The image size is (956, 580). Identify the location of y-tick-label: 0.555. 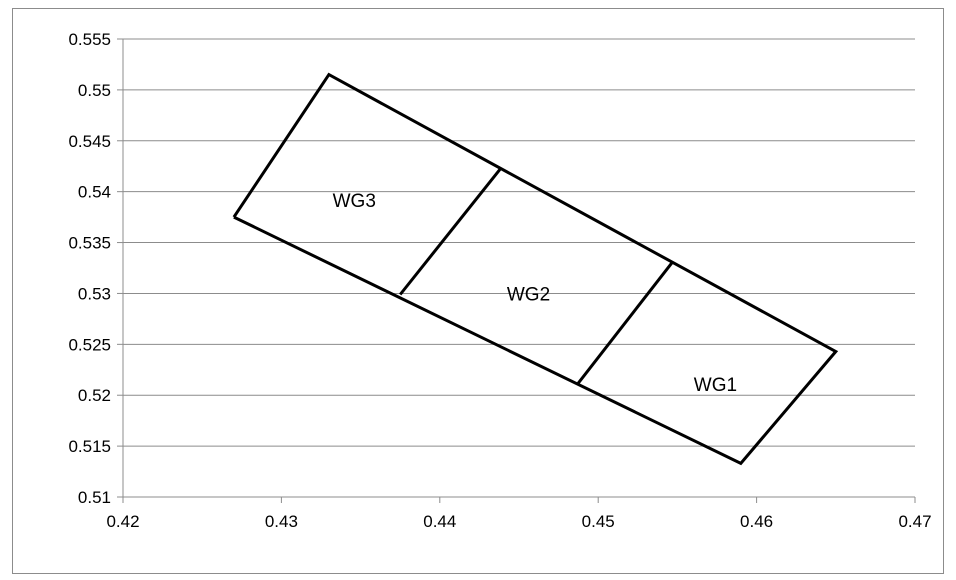
(89, 39).